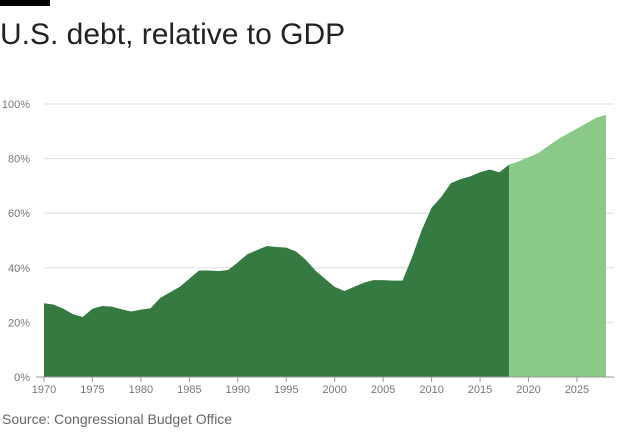  I want to click on x-tick-label: 2025, so click(577, 390).